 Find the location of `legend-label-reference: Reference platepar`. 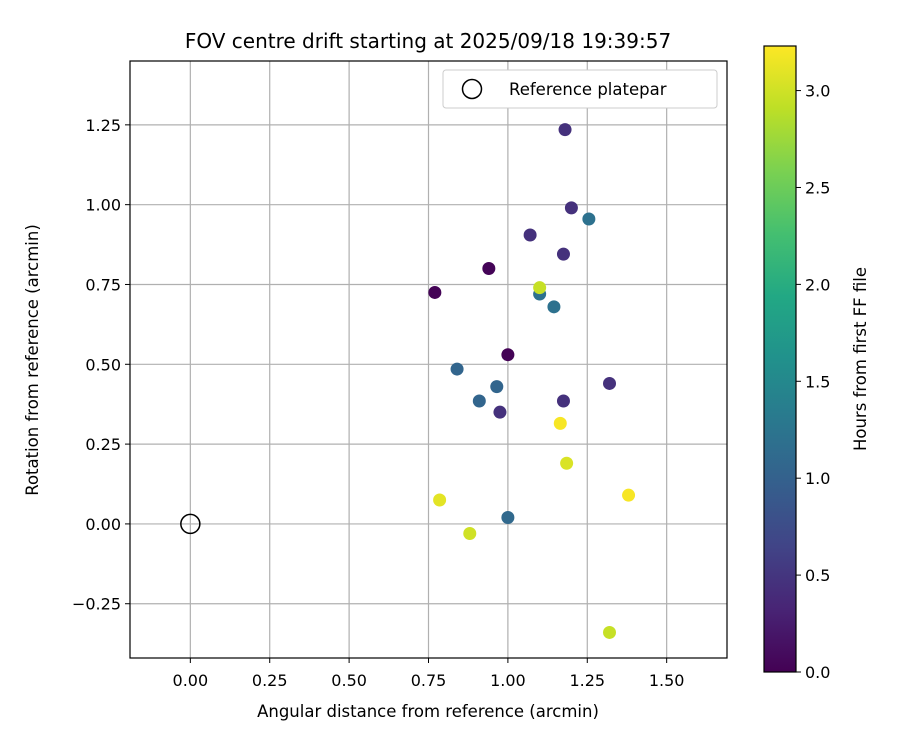

legend-label-reference: Reference platepar is located at coordinates (588, 89).